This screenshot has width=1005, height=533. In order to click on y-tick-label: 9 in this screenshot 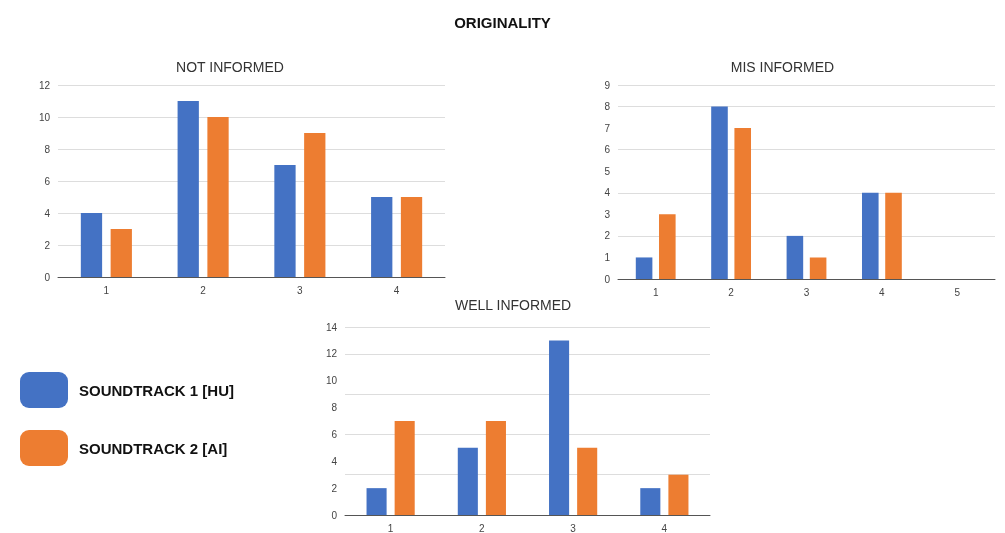, I will do `click(607, 85)`.